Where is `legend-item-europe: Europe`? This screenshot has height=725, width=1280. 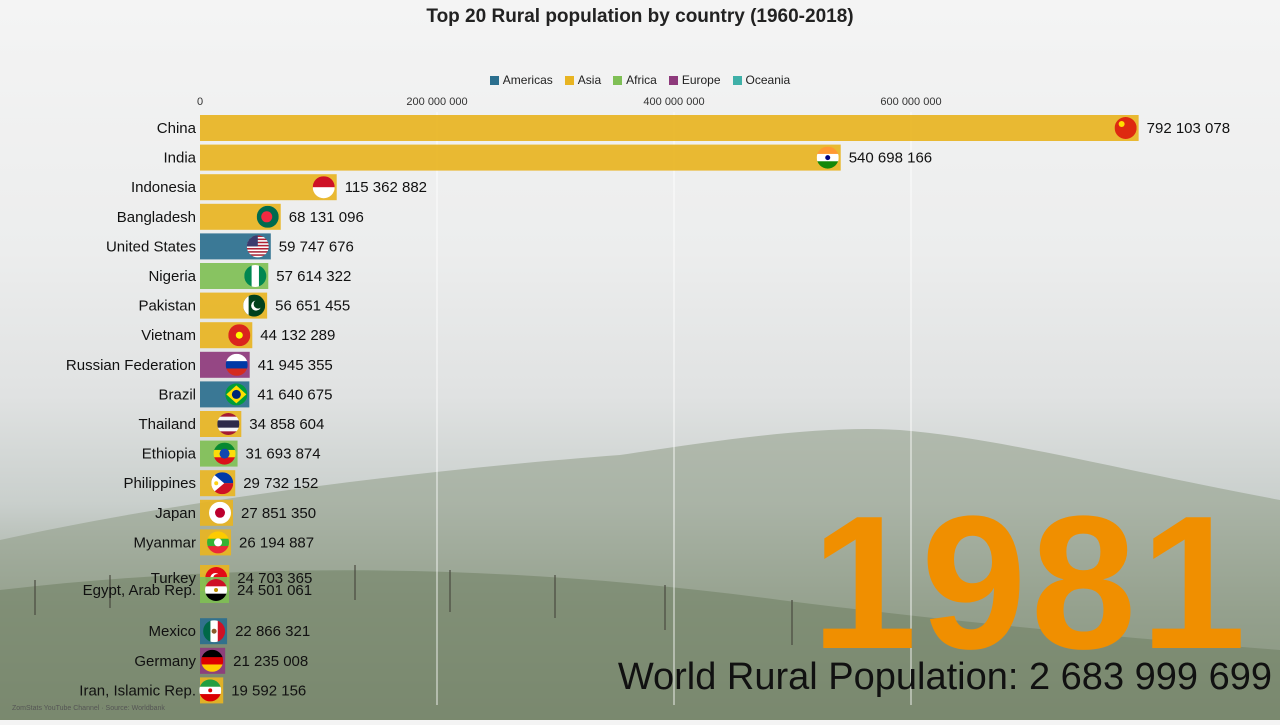
legend-item-europe: Europe is located at coordinates (694, 80).